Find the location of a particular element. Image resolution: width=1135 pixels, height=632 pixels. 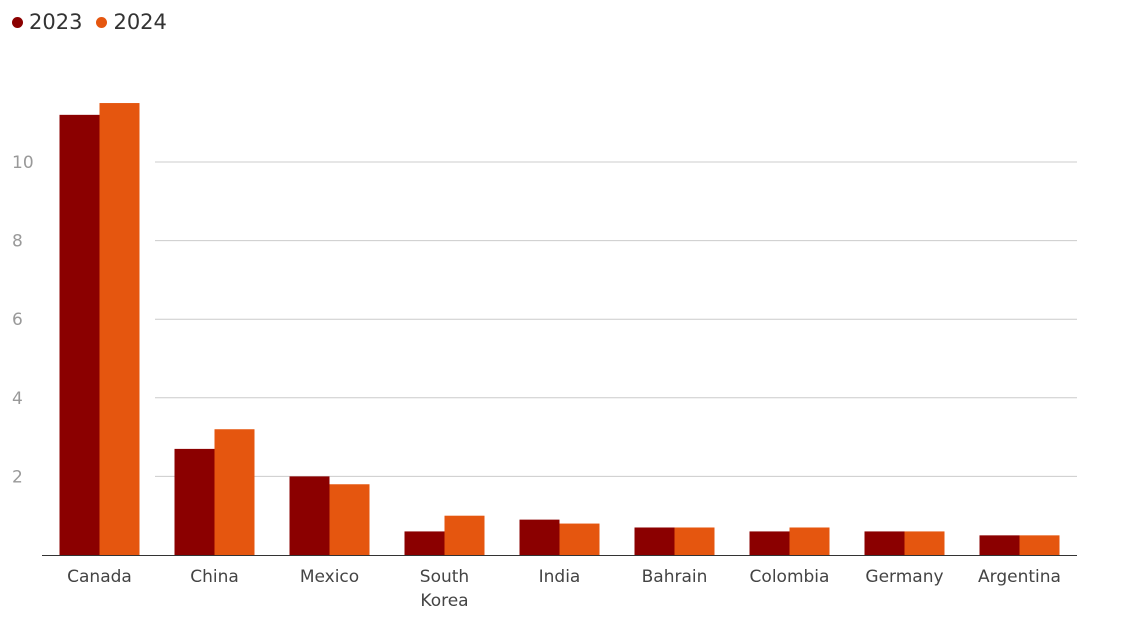

x-tick-label: Argentina is located at coordinates (1019, 577).